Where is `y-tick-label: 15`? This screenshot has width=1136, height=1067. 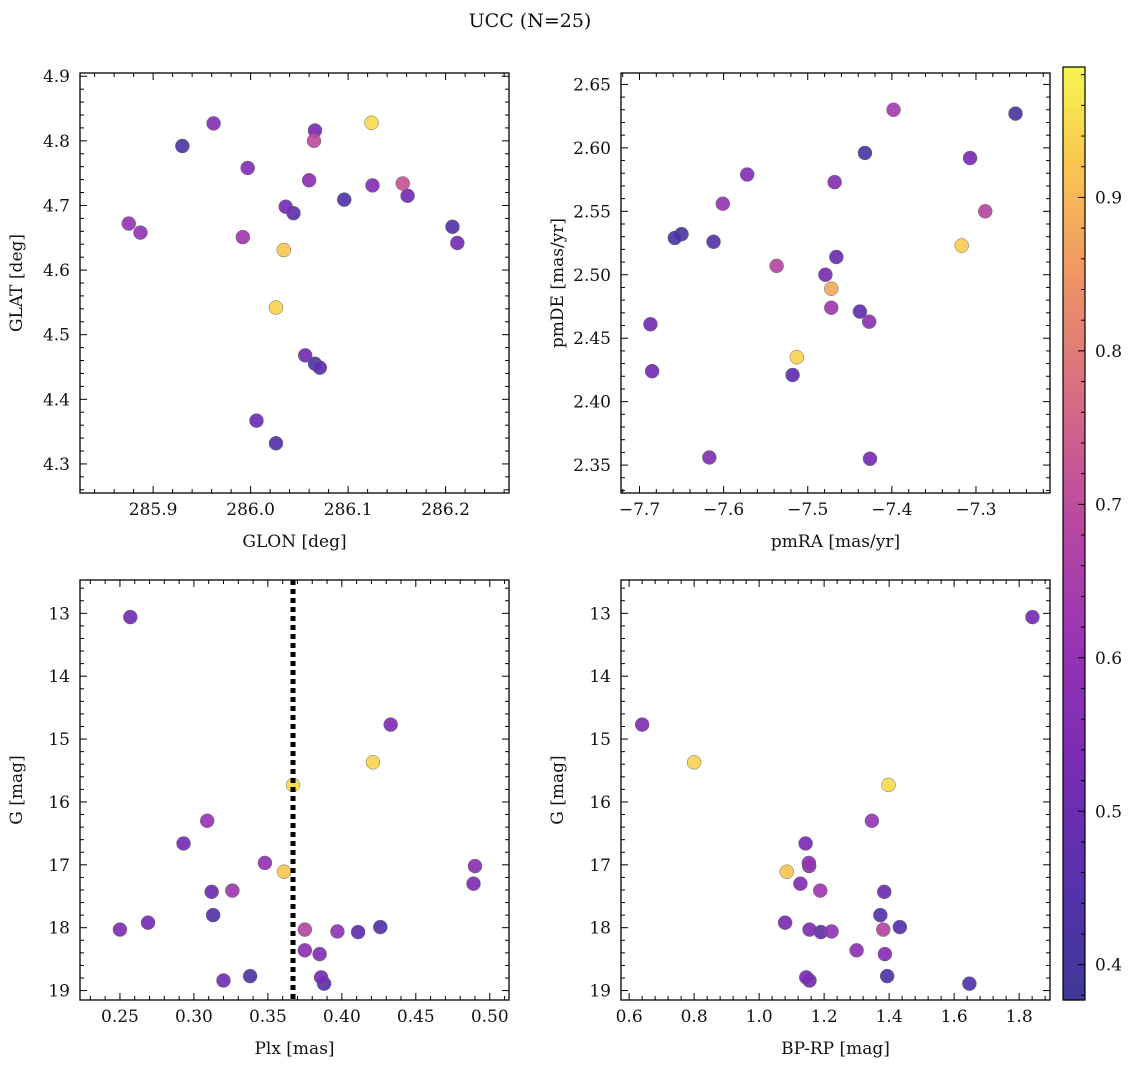
y-tick-label: 15 is located at coordinates (600, 740).